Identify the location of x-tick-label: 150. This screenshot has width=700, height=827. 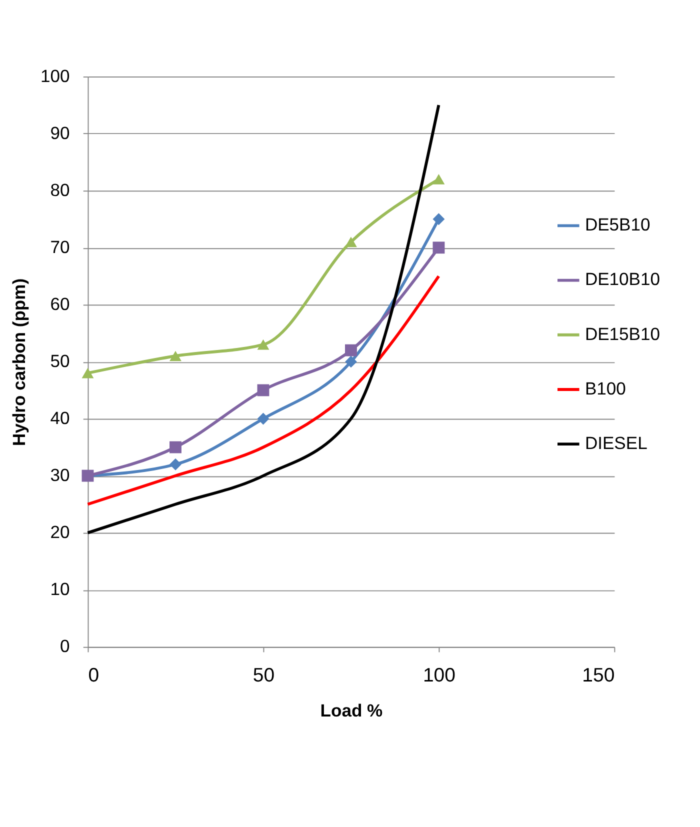
(598, 675).